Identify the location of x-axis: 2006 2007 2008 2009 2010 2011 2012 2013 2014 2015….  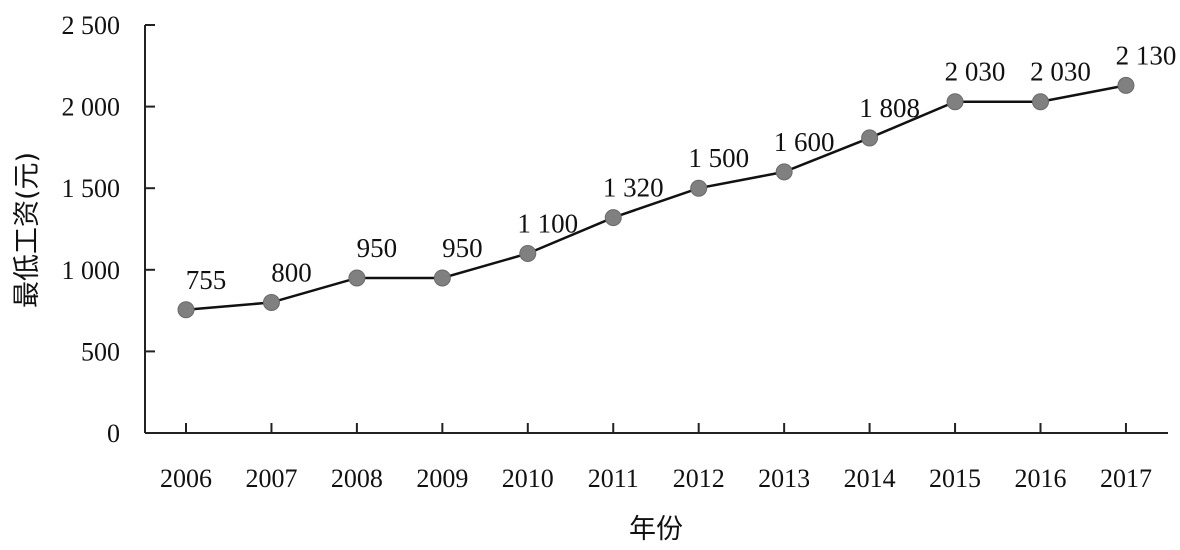
(656, 458).